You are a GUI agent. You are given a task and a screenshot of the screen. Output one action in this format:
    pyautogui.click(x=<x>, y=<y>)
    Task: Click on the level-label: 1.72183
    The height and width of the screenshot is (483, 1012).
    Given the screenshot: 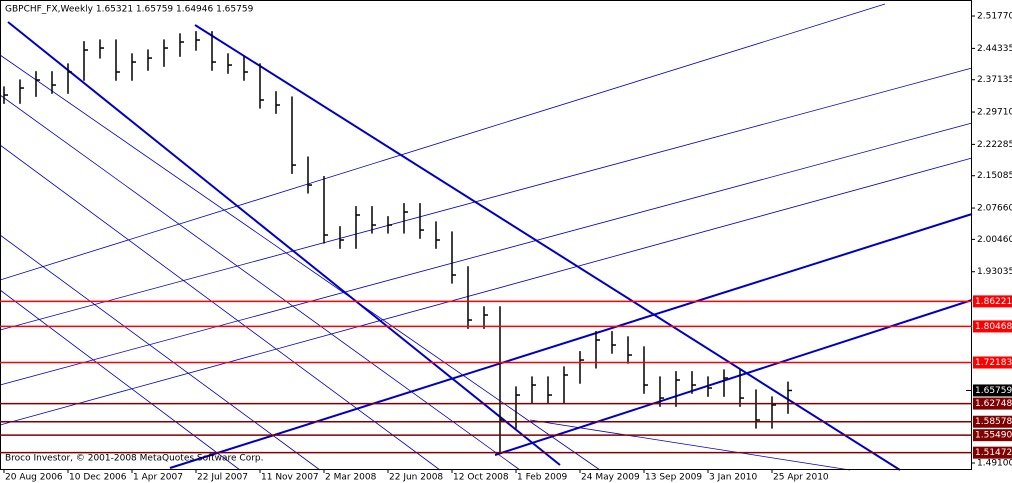 What is the action you would take?
    pyautogui.click(x=993, y=363)
    